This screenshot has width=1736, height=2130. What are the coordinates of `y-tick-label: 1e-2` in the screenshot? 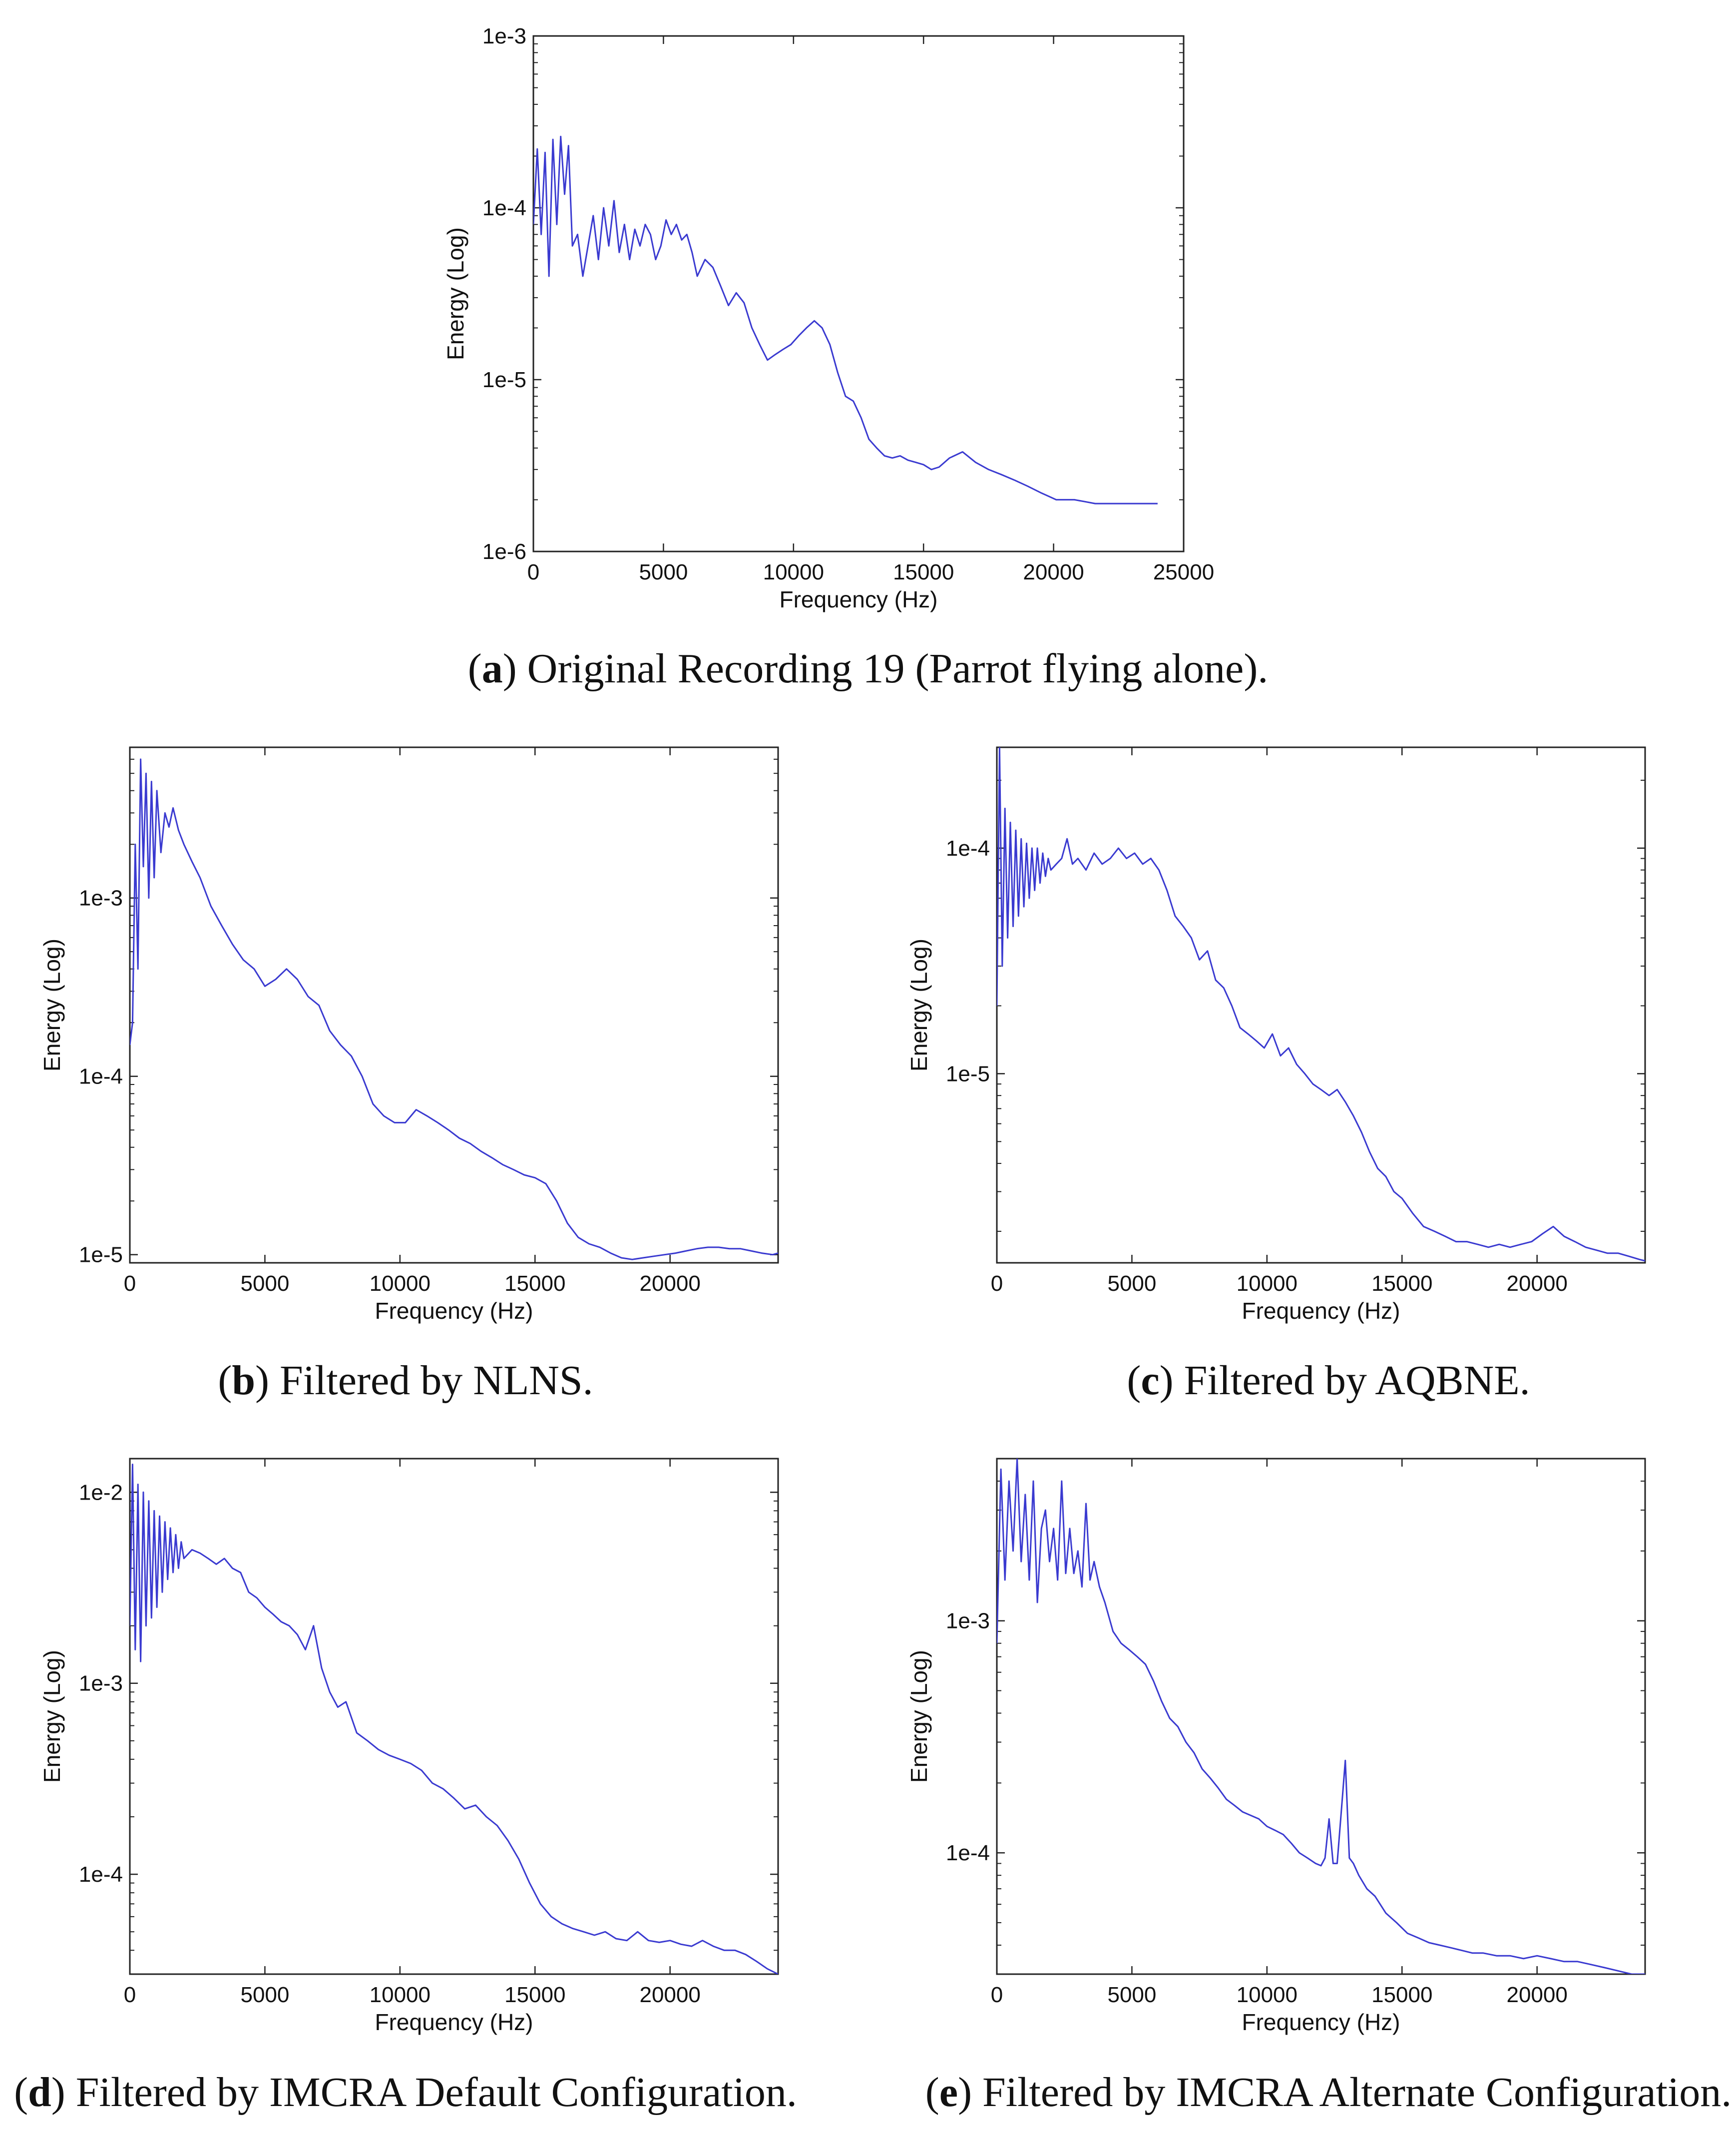 It's located at (101, 1492).